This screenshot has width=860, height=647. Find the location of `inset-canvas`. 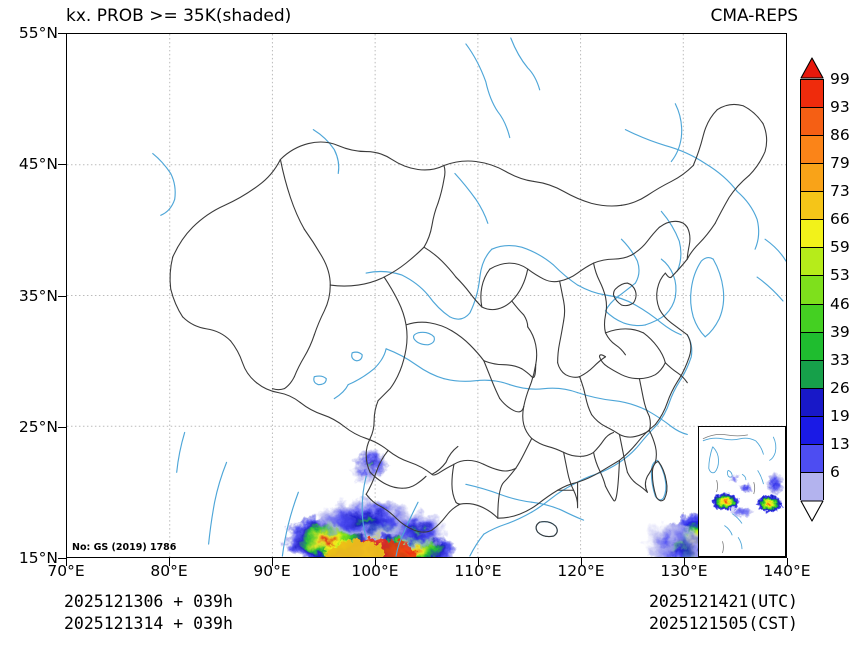

inset-canvas is located at coordinates (743, 493).